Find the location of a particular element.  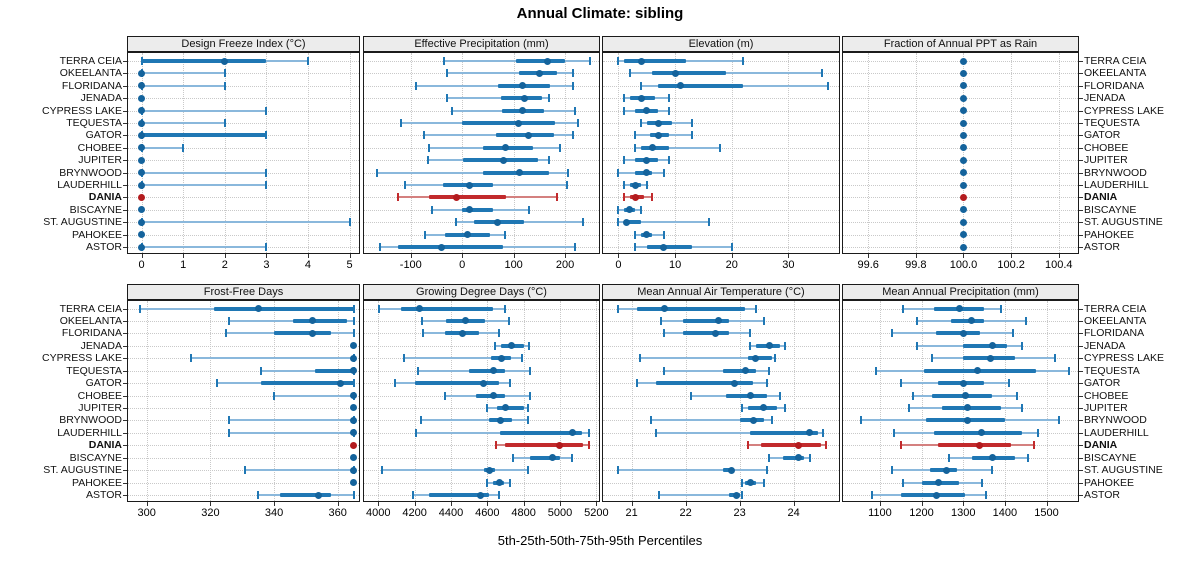

x-tick-label: 1100 is located at coordinates (880, 513).